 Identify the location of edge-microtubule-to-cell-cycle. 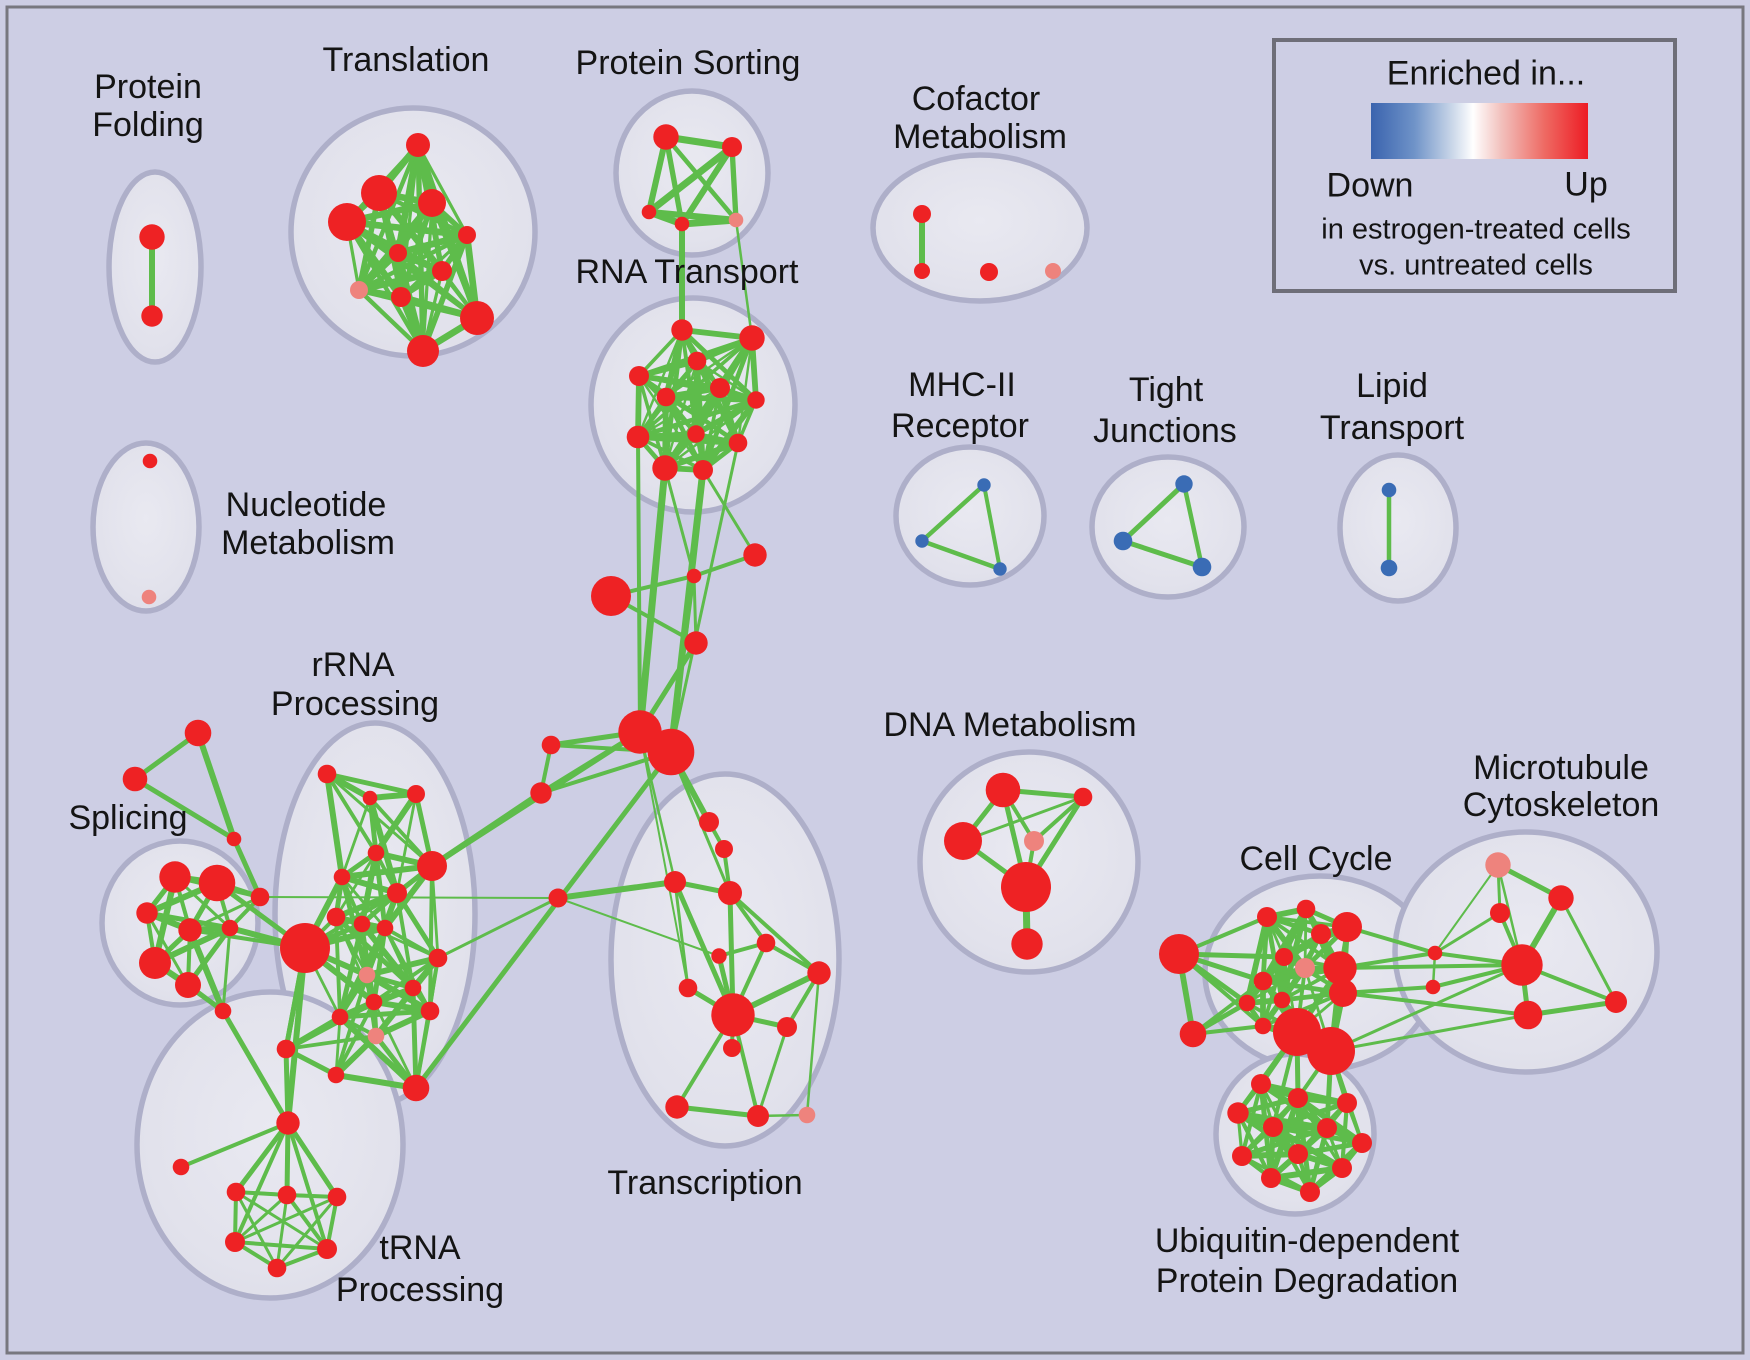
(1426, 1008).